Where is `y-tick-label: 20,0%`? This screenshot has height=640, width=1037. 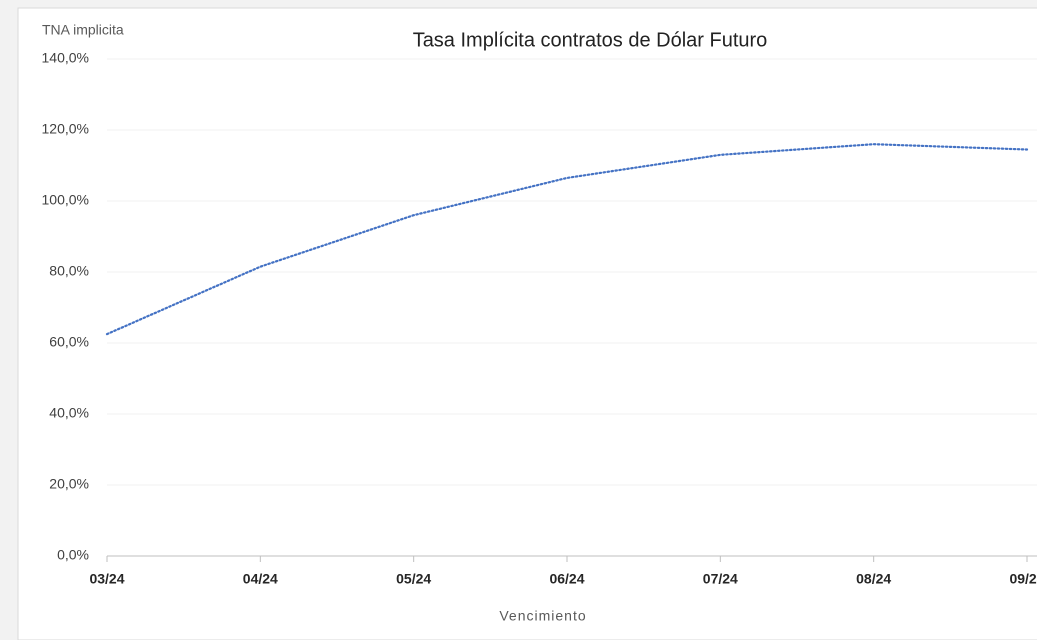
y-tick-label: 20,0% is located at coordinates (69, 484).